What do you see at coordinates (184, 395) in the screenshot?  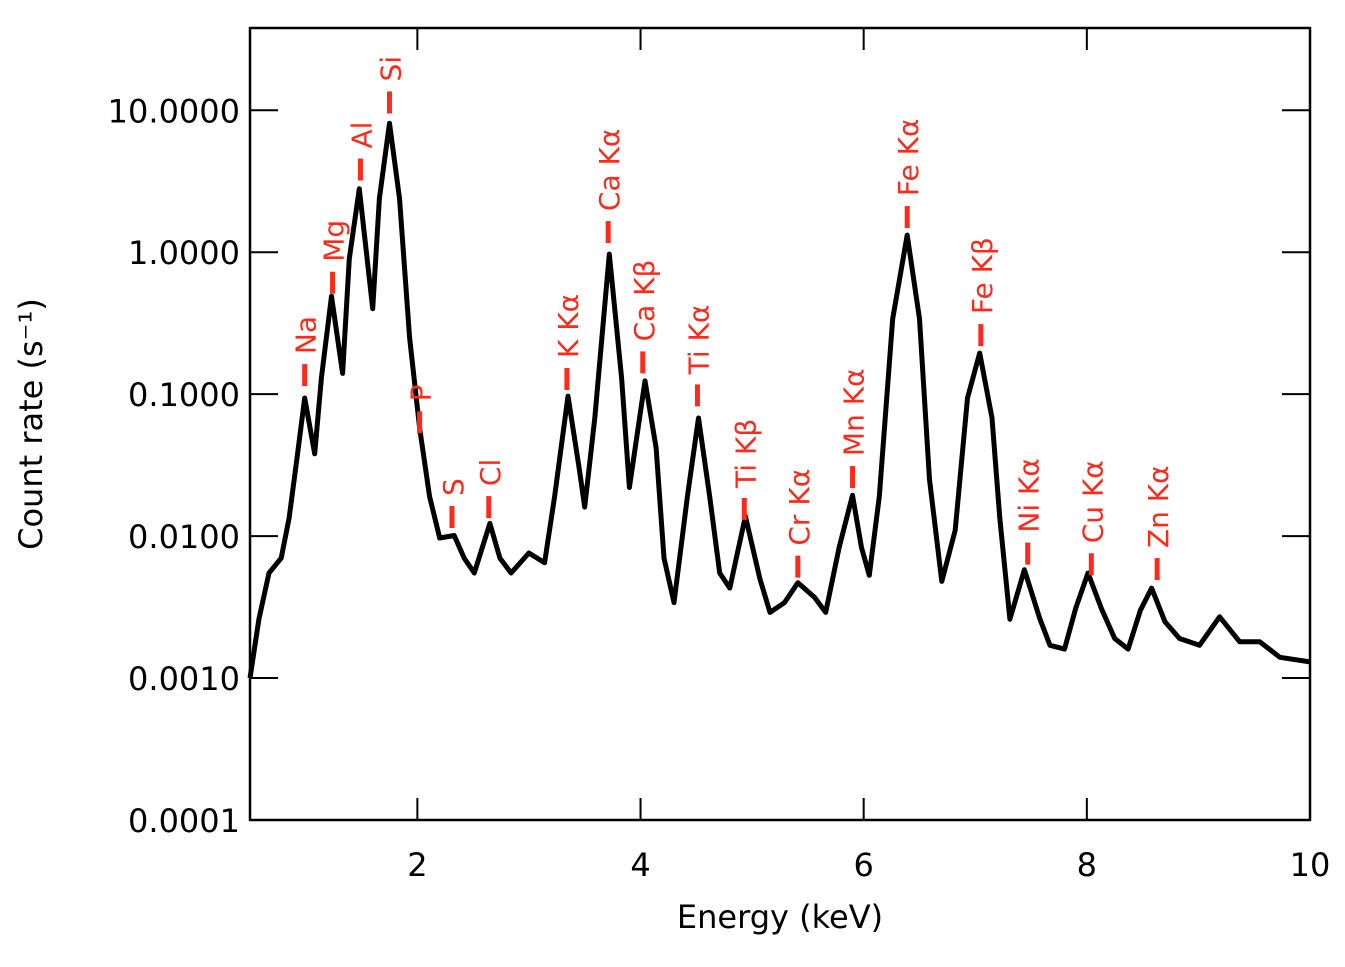 I see `y-tick-label: 0.1000` at bounding box center [184, 395].